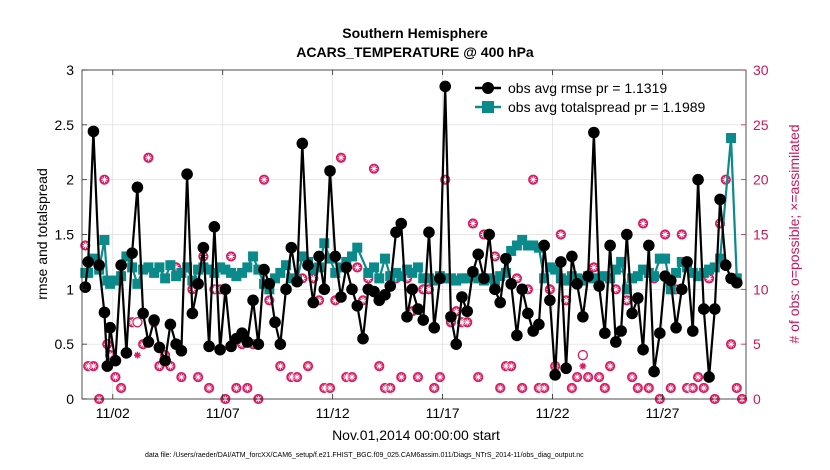 This screenshot has height=470, width=830. Describe the element at coordinates (137, 322) in the screenshot. I see `obs-possible-marker` at that location.